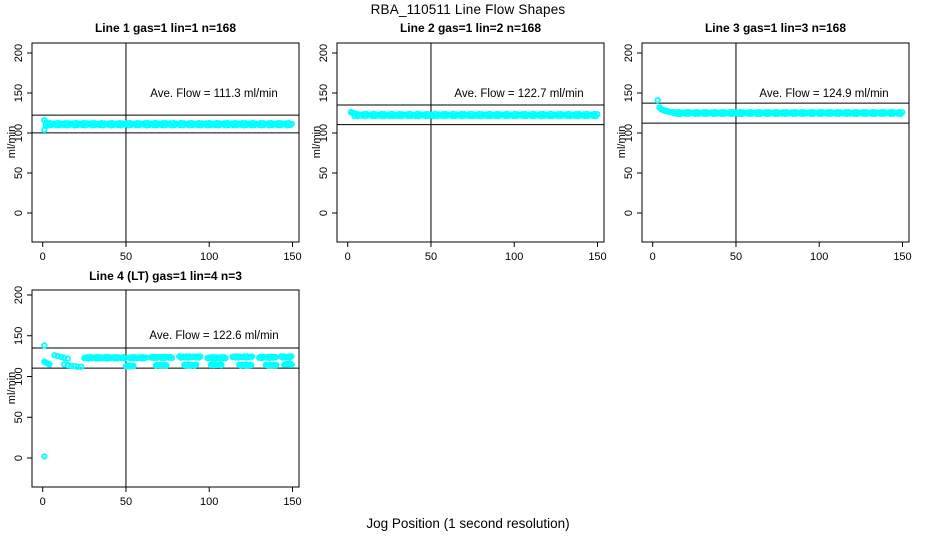  I want to click on panel-1: 0 50 100 150 0 50 100 150 200, so click(157, 152).